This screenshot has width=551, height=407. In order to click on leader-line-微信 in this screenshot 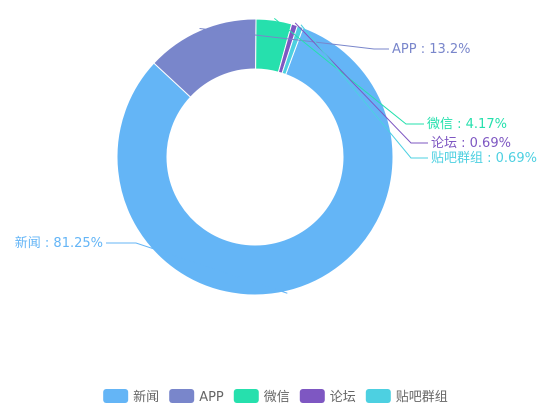, I will do `click(348, 71)`.